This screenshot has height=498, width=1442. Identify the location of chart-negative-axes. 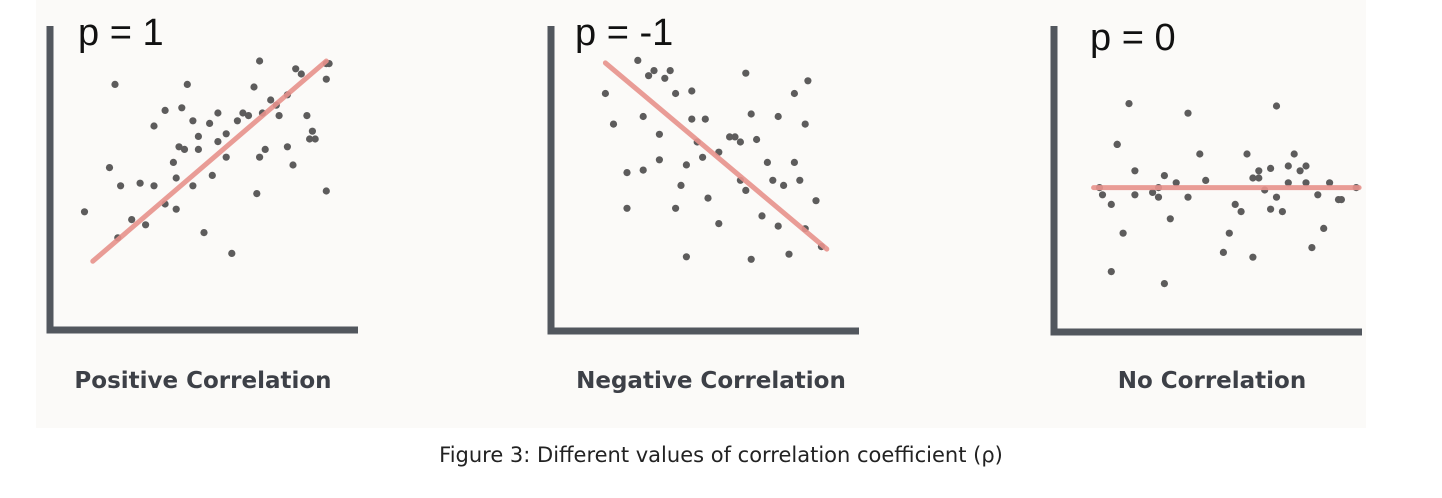
(703, 180).